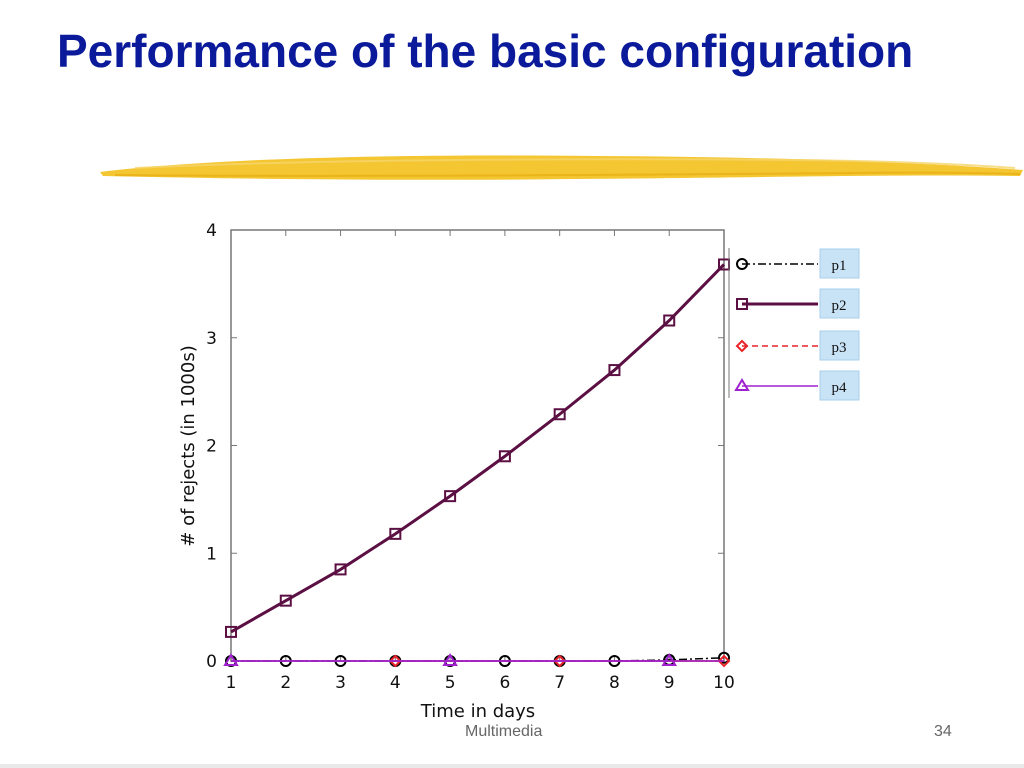 The width and height of the screenshot is (1024, 768). I want to click on y-tick-label: 2, so click(211, 447).